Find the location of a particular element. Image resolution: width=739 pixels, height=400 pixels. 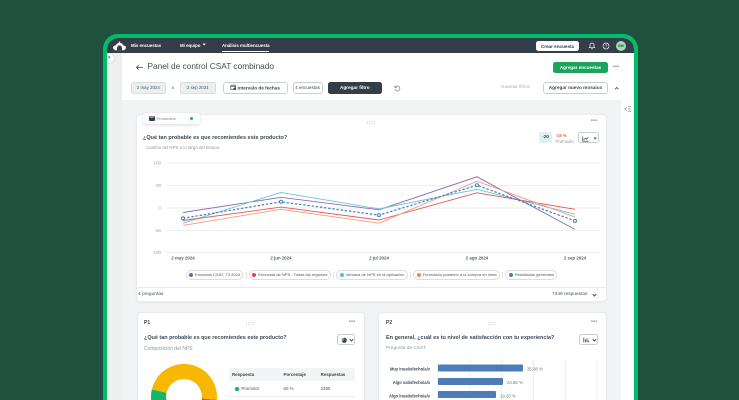

svg-text: 0 is located at coordinates (160, 207).